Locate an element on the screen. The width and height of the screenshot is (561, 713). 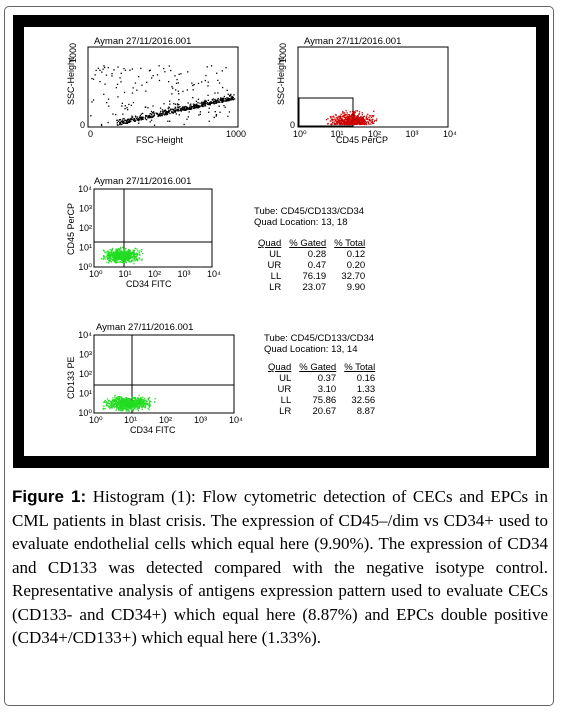
table-row: LR 23.07 9.90 is located at coordinates (311, 287).